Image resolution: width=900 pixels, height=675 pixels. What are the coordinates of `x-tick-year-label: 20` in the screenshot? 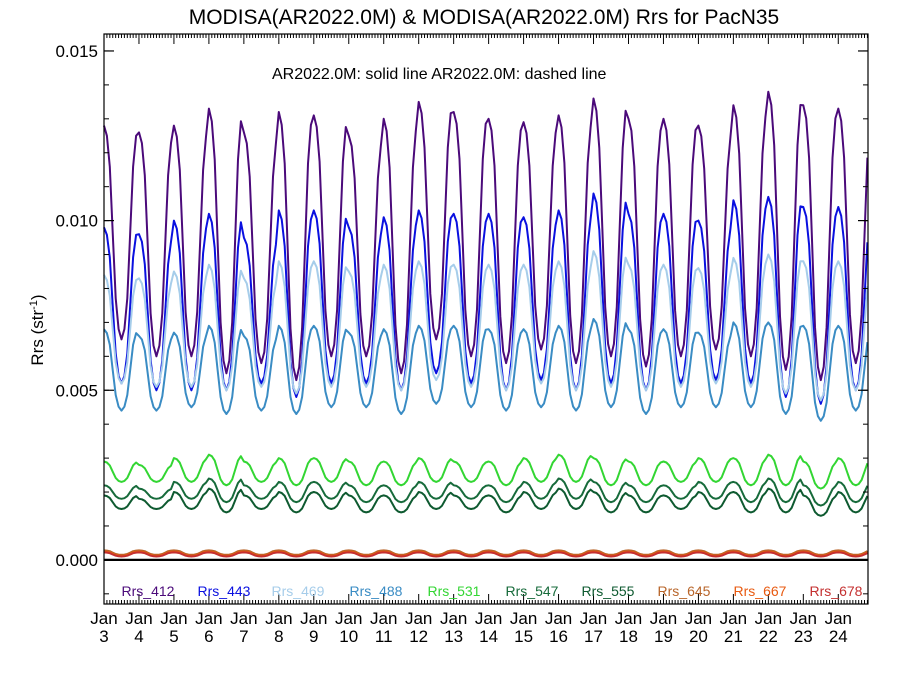 It's located at (698, 636).